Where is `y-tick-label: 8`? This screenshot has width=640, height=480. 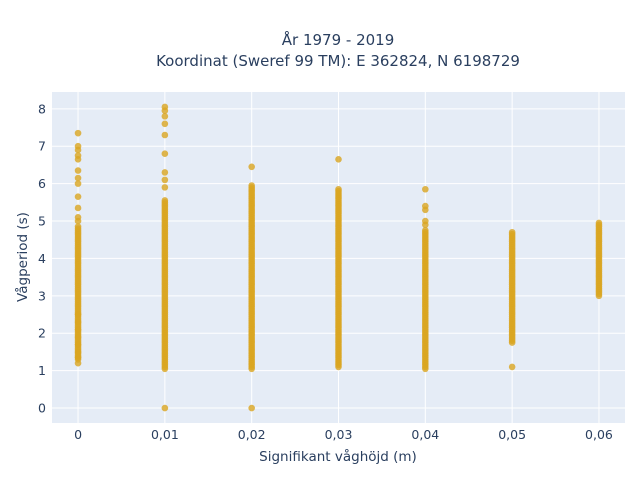
y-tick-label: 8 is located at coordinates (42, 108).